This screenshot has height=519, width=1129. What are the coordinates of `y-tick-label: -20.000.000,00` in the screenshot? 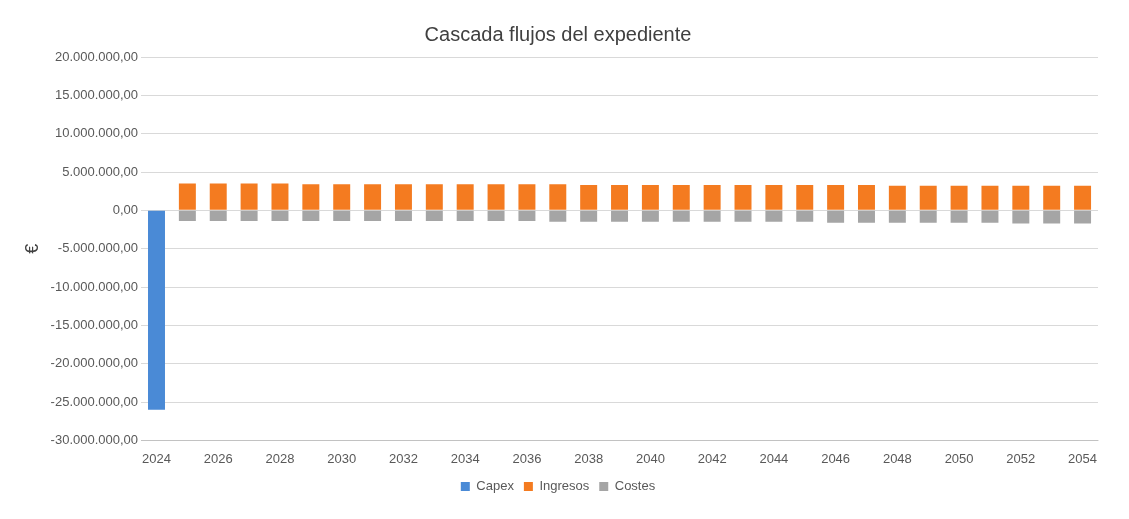 It's located at (94, 363).